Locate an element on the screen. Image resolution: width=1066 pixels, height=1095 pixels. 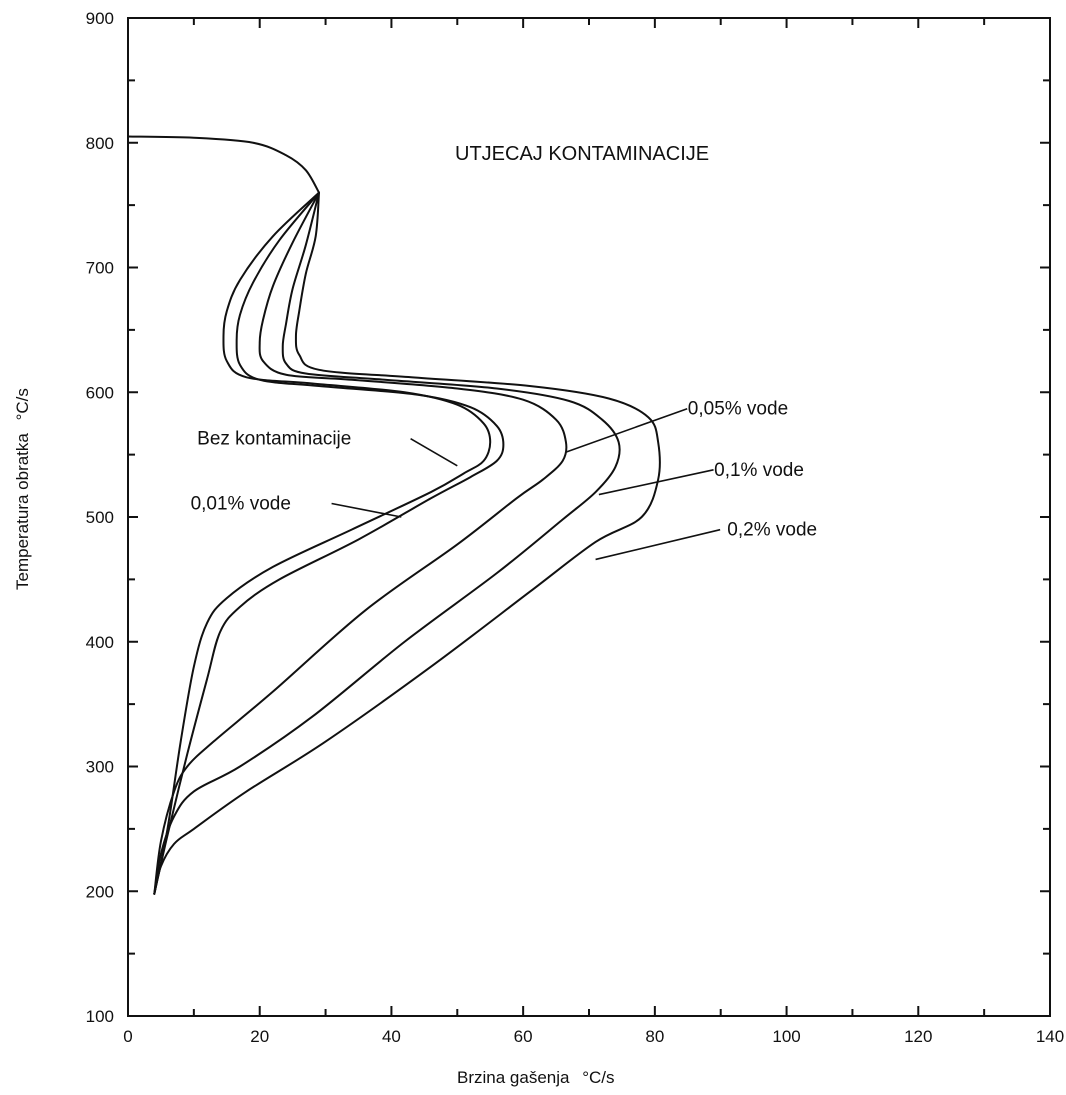
x-axis-title: Brzina gašenja °C/s is located at coordinates (536, 1077).